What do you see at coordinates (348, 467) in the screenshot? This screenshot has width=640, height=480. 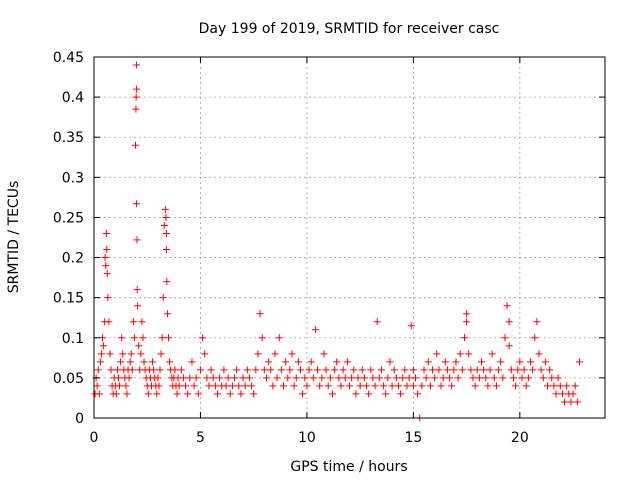 I see `x-axis-label: GPS time / hours` at bounding box center [348, 467].